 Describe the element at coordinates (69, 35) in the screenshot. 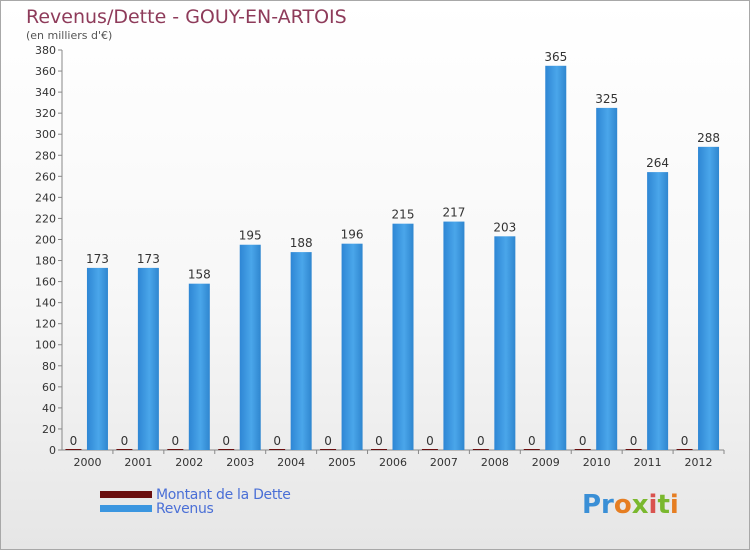

I see `chart-subtitle: (en milliers d'€)` at that location.